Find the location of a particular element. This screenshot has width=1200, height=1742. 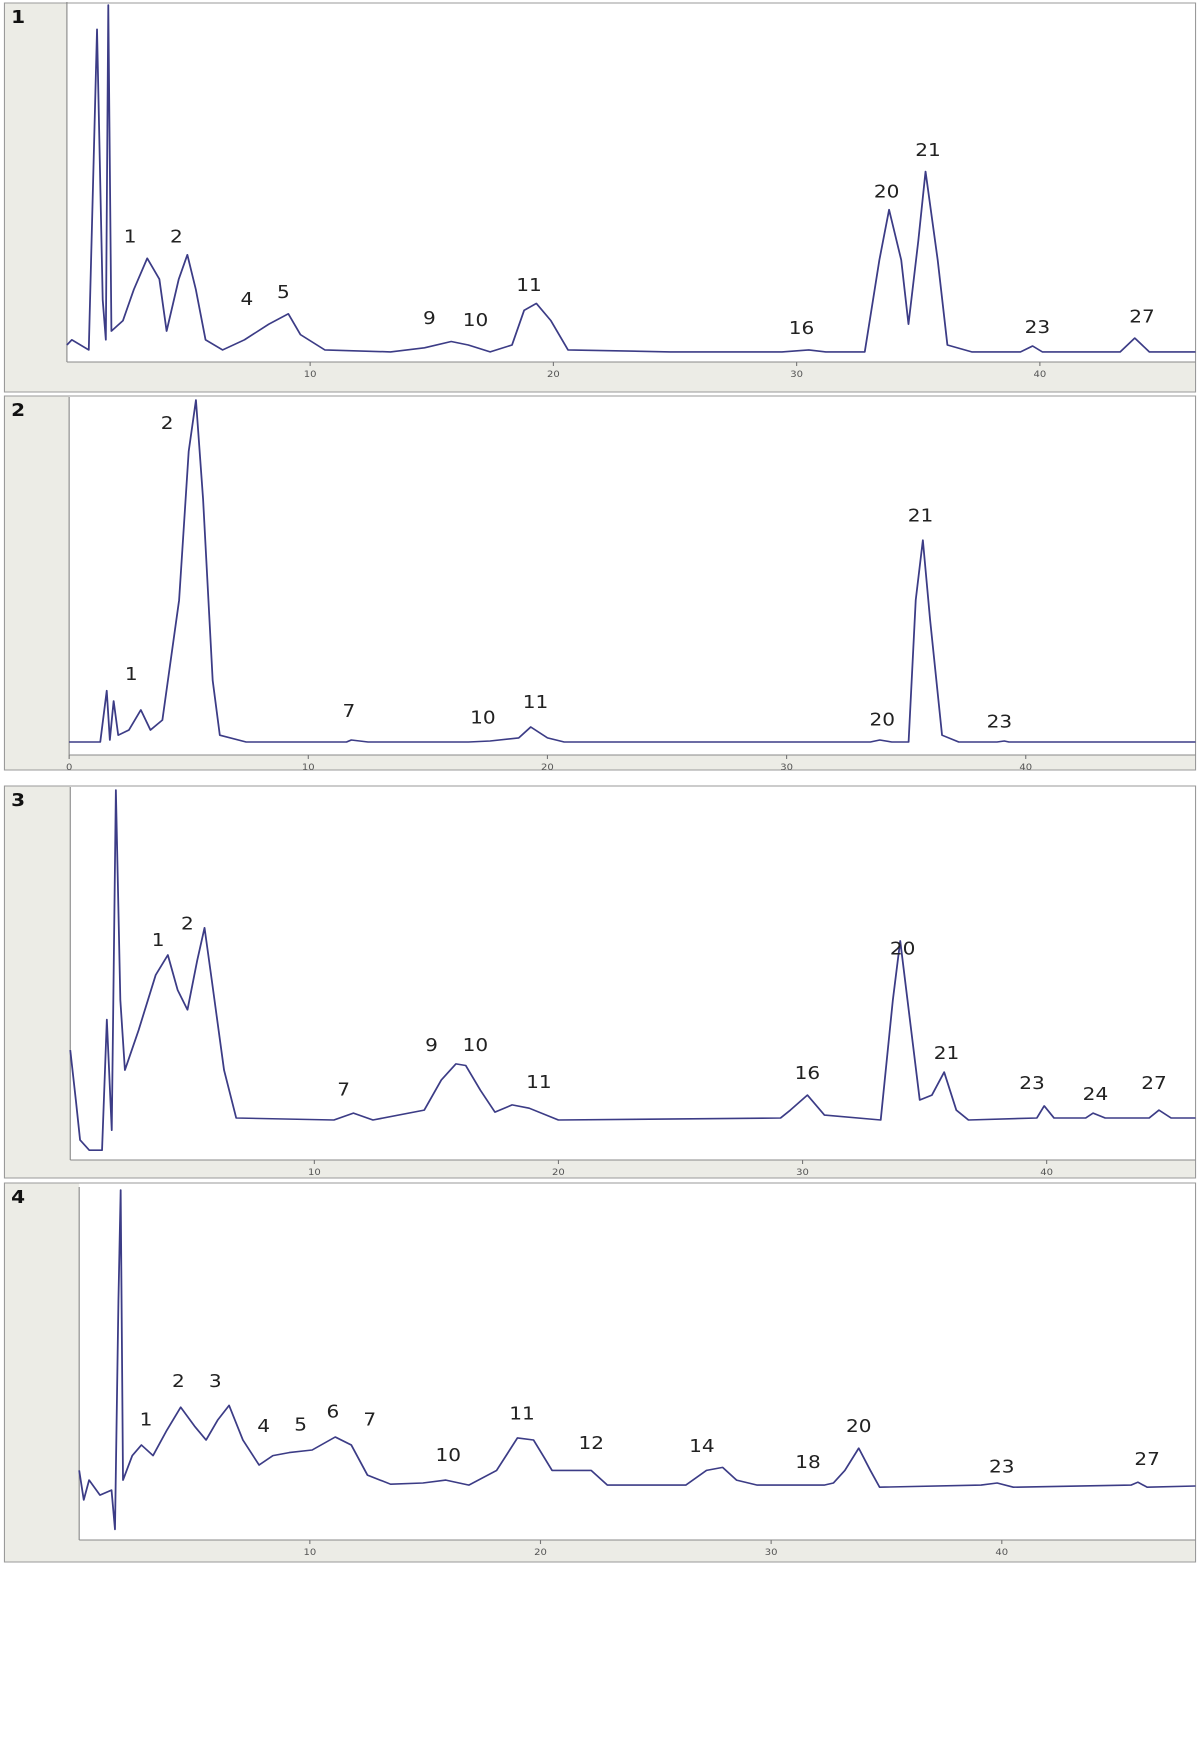

peak-label: 14 is located at coordinates (702, 1446).